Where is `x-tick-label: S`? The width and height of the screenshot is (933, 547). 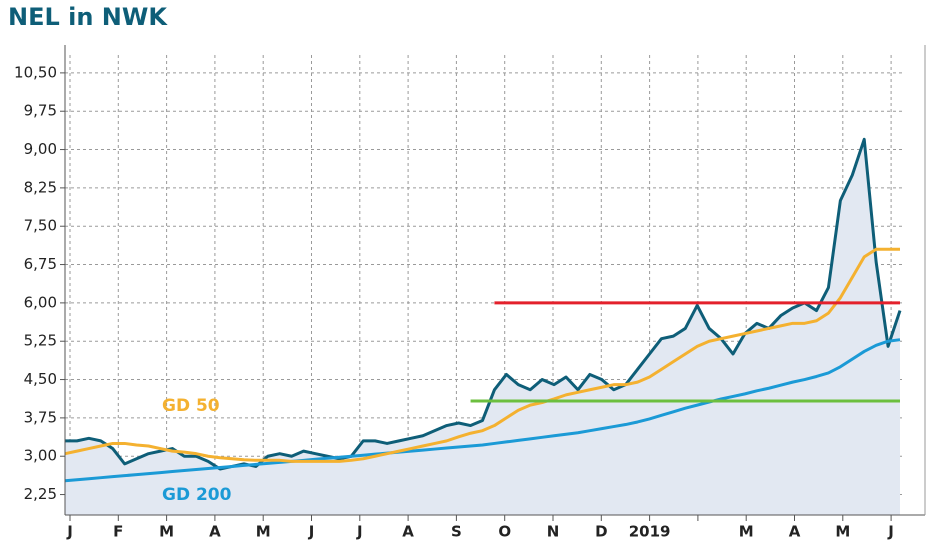 x-tick-label: S is located at coordinates (456, 532).